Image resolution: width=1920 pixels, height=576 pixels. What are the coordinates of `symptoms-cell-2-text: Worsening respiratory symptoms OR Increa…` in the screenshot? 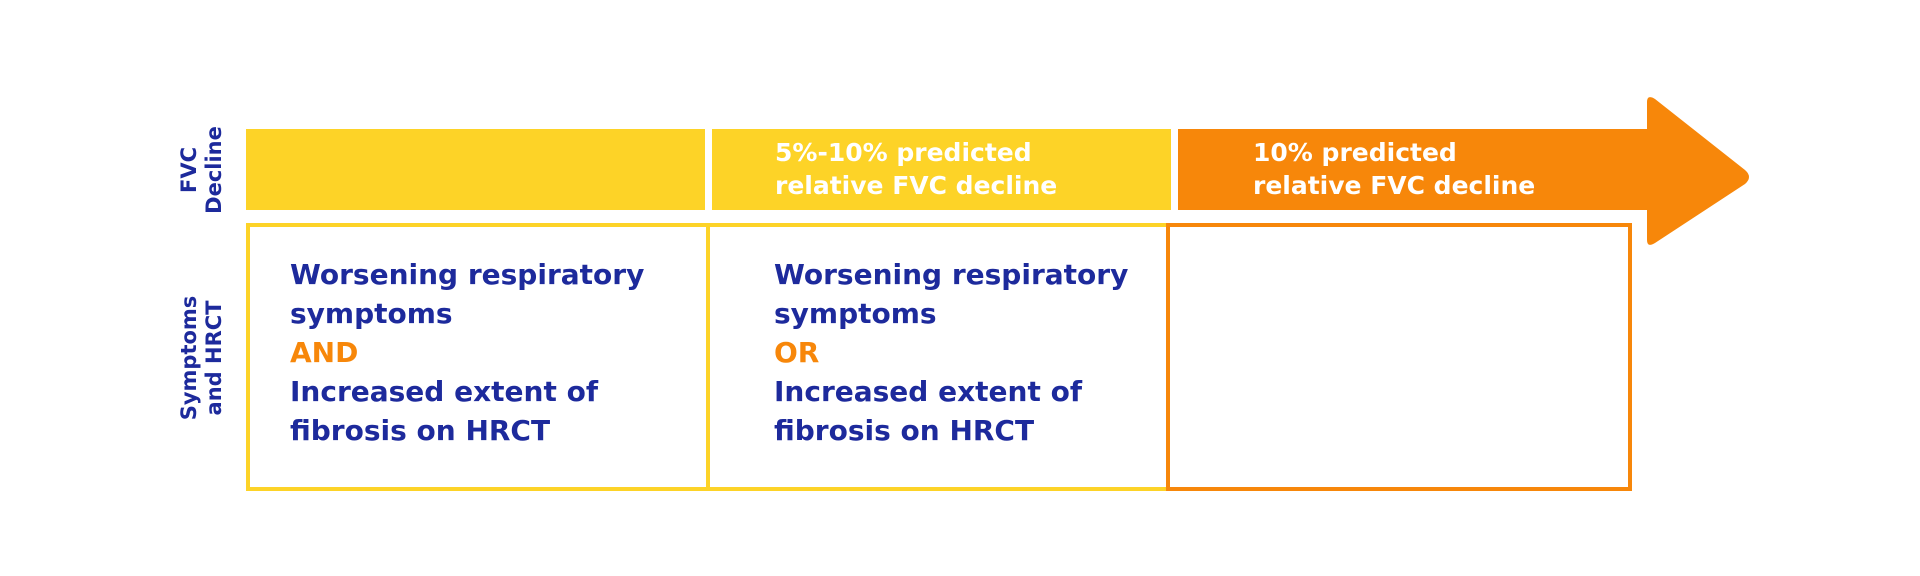 It's located at (951, 352).